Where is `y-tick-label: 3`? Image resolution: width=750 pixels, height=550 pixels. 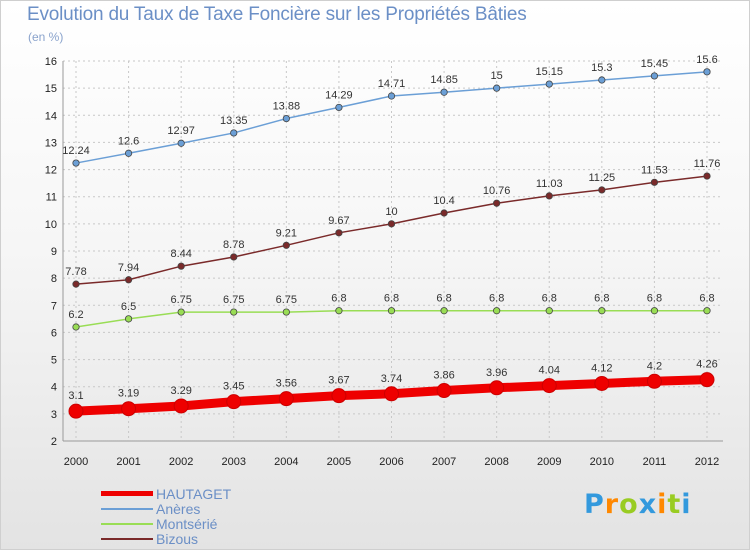
y-tick-label: 3 is located at coordinates (54, 415).